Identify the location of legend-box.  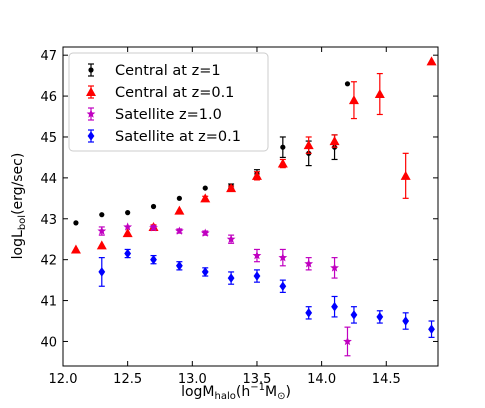
(168, 102).